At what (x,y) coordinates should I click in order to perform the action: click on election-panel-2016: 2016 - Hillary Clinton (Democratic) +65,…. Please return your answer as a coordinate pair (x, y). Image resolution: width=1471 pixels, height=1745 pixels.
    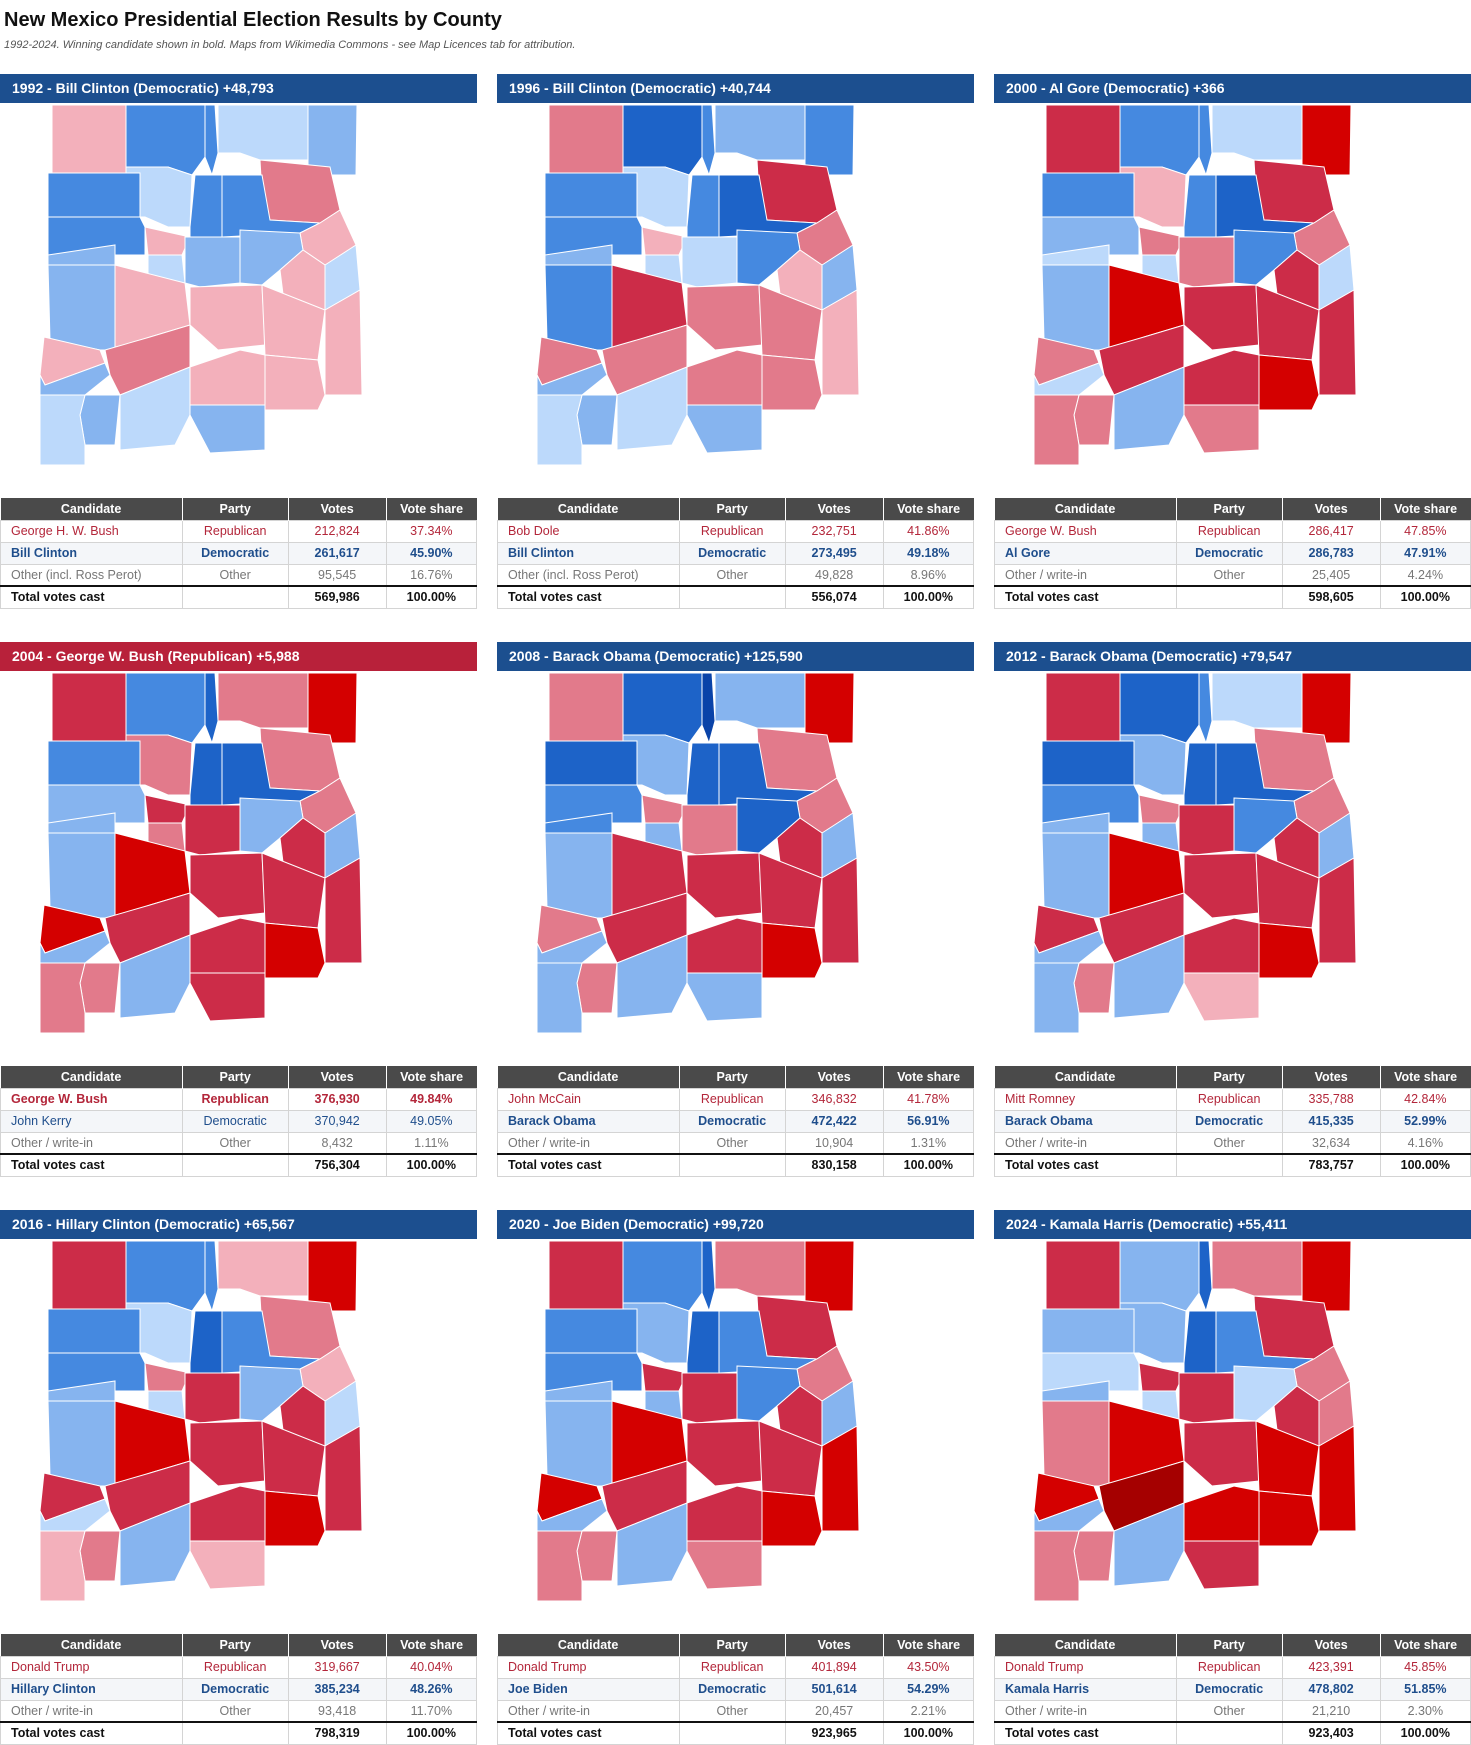
    Looking at the image, I should click on (239, 1477).